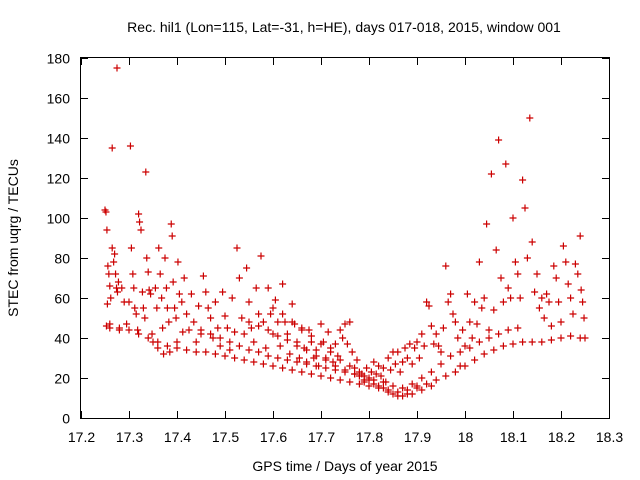  I want to click on y-tick-label: 180, so click(59, 59).